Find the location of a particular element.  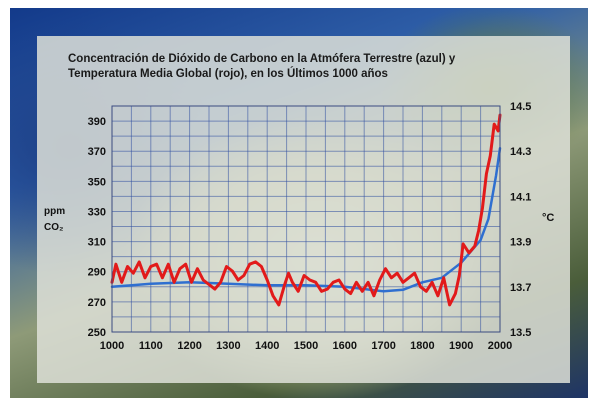

y-left-unit-co2: CO₂ is located at coordinates (54, 227).